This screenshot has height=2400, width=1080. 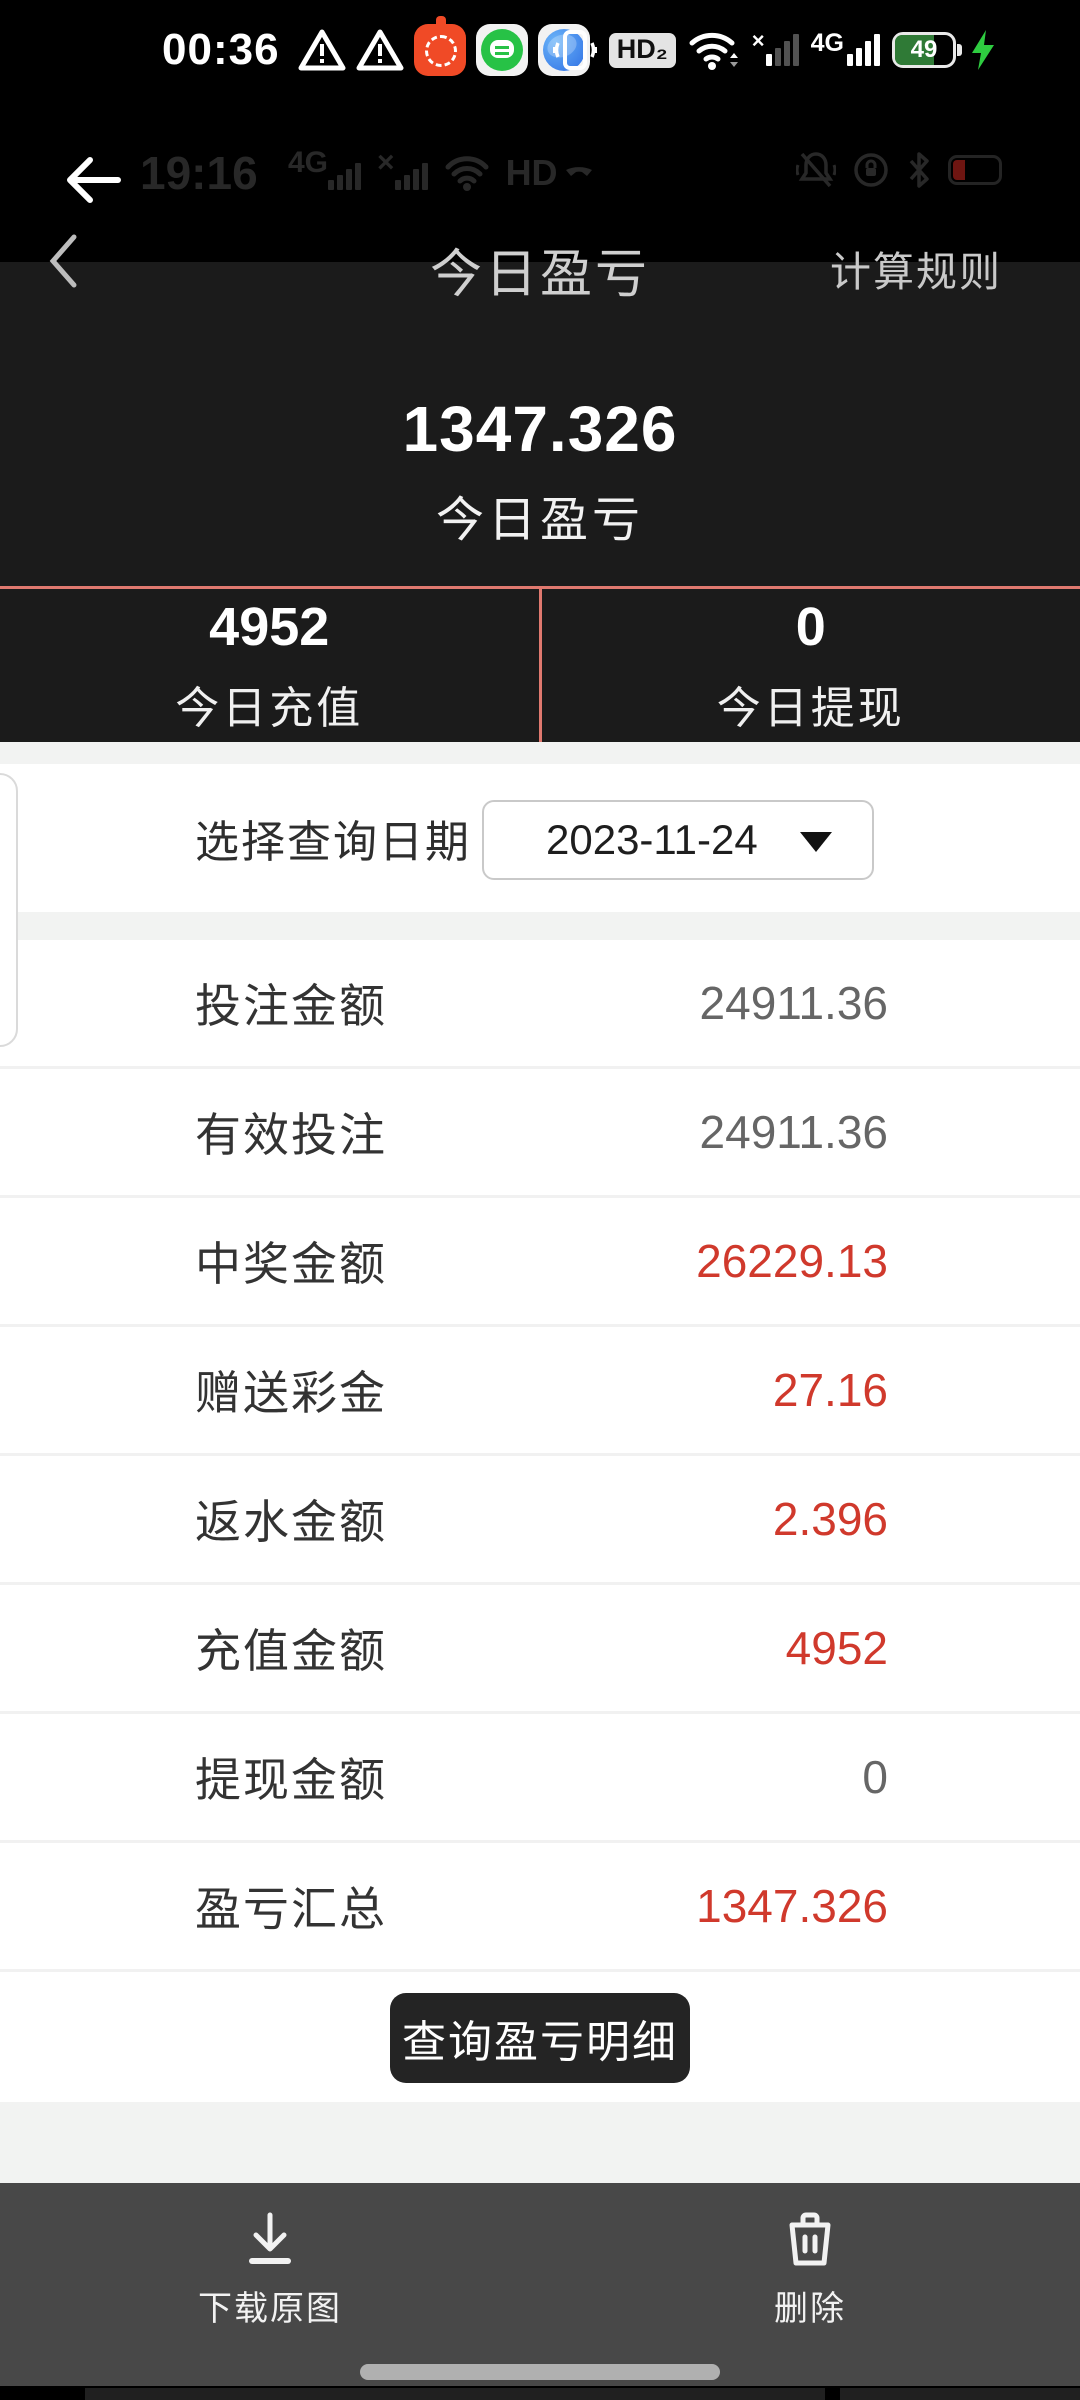 What do you see at coordinates (221, 49) in the screenshot?
I see `clock: 00:36` at bounding box center [221, 49].